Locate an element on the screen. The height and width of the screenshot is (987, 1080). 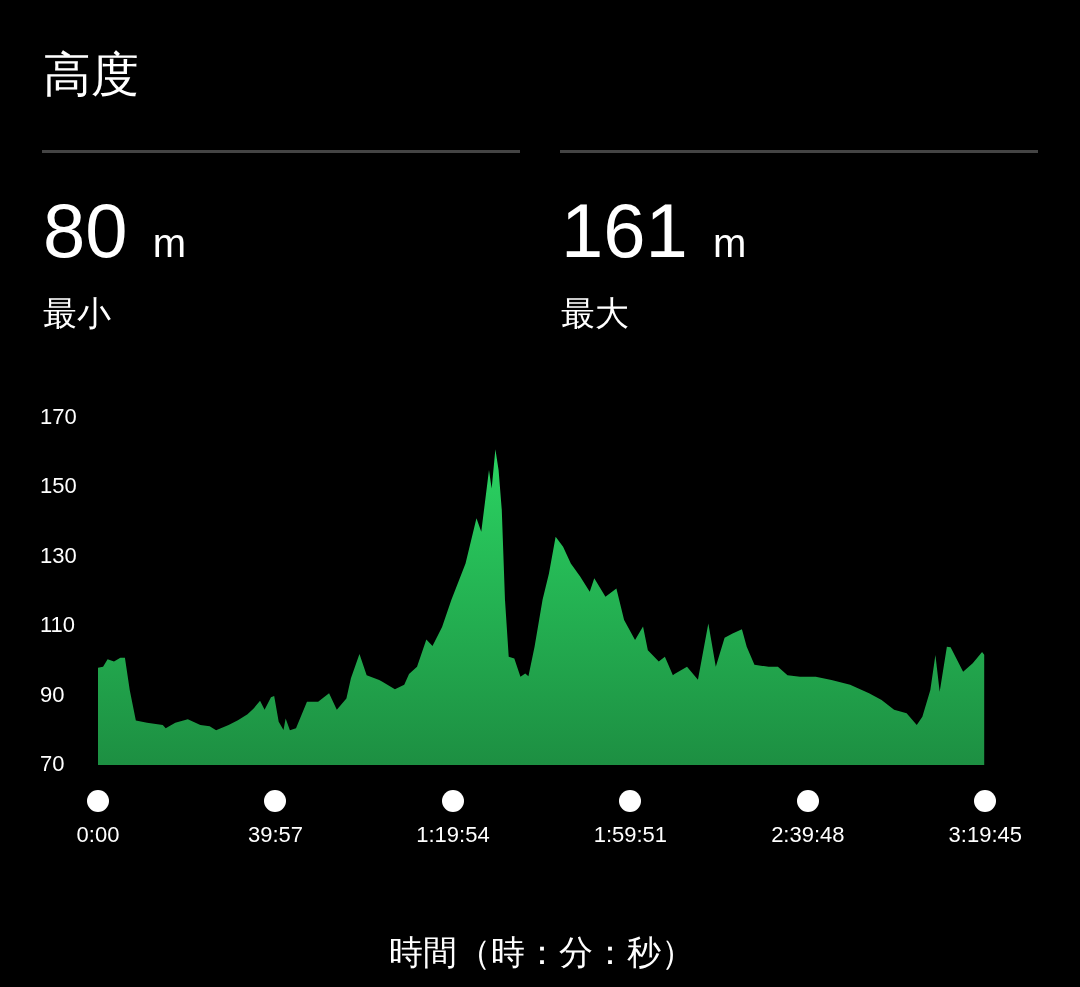
x-tick-label: 1:19:54 is located at coordinates (453, 835).